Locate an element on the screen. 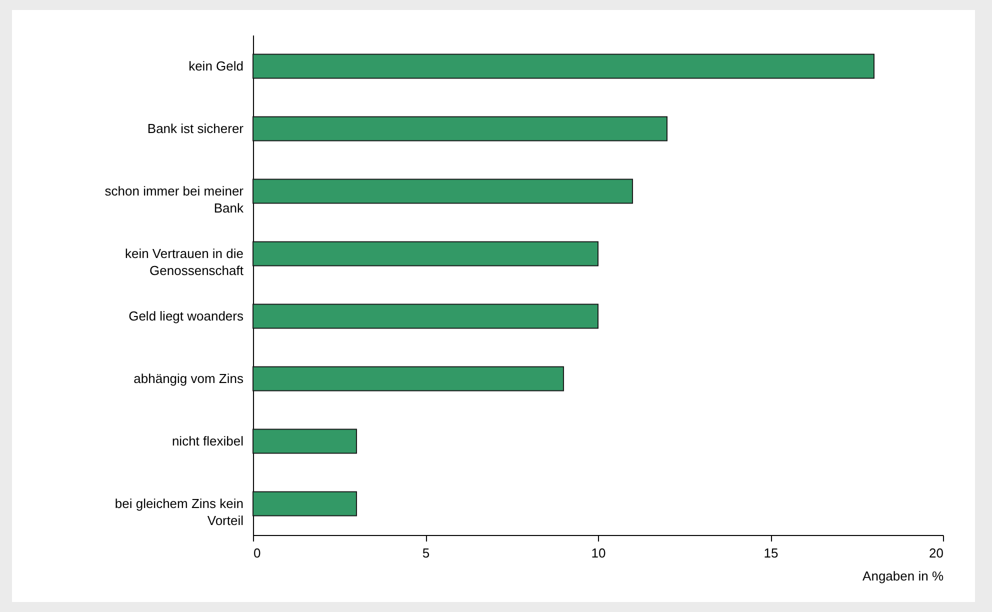 The width and height of the screenshot is (992, 612). x-tick-label: 0 is located at coordinates (257, 553).